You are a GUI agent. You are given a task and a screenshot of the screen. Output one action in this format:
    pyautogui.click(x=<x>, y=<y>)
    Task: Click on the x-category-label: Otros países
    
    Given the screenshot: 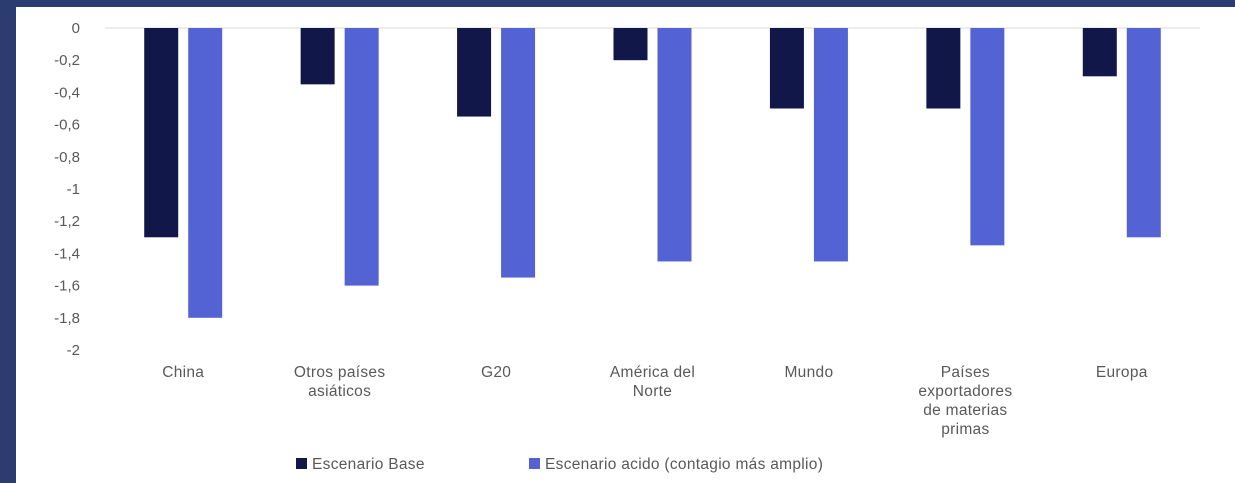 What is the action you would take?
    pyautogui.click(x=339, y=372)
    